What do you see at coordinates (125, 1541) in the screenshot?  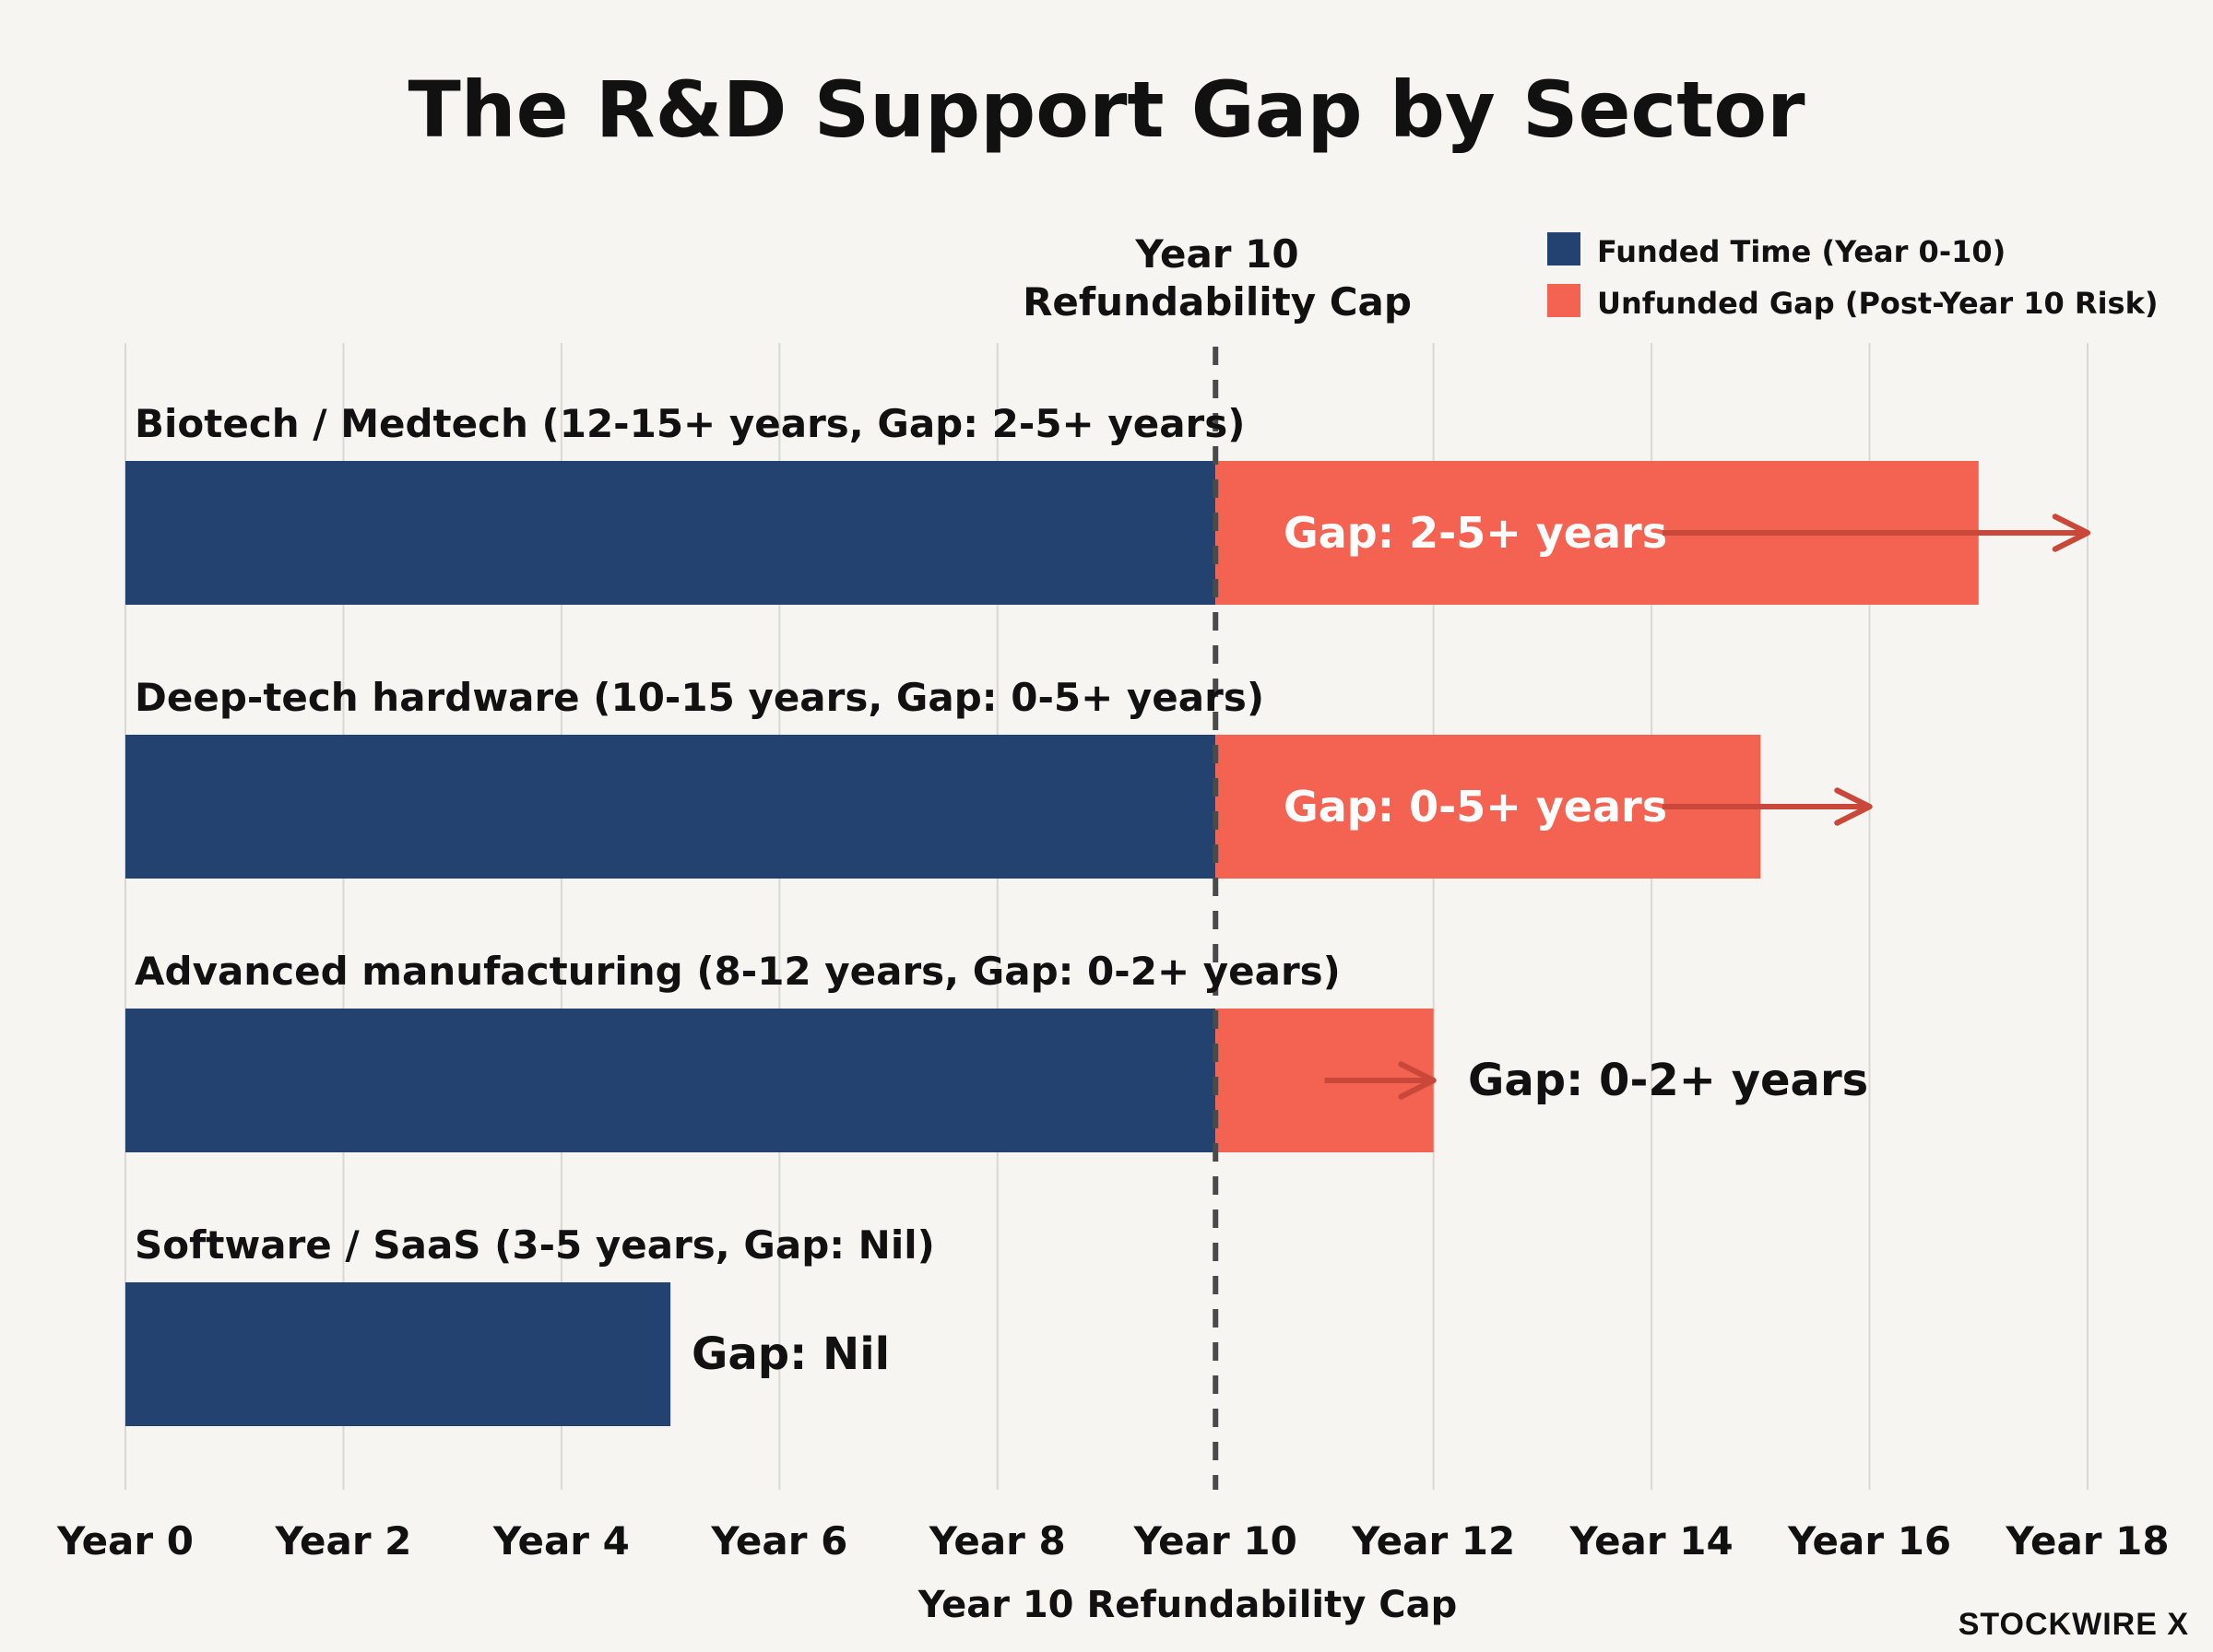 I see `x-tick-label-0: Year 0` at bounding box center [125, 1541].